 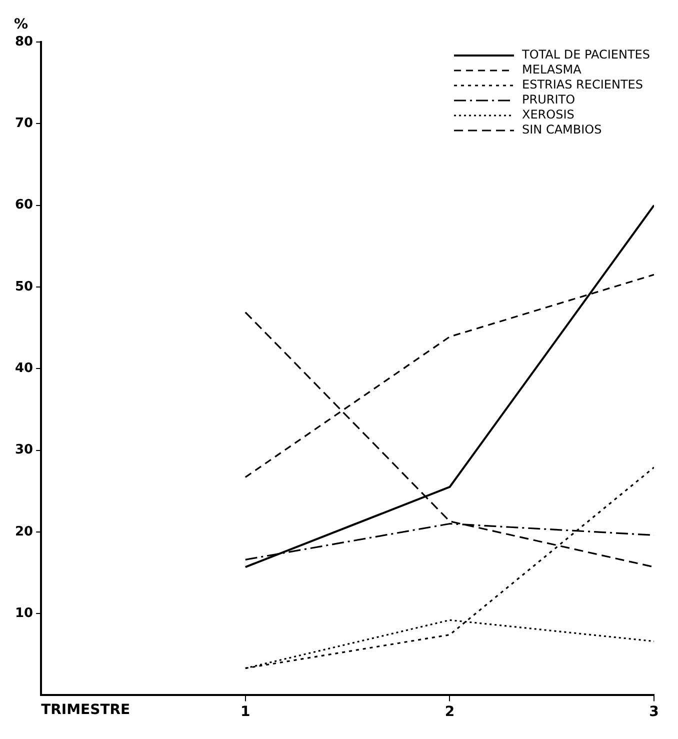 I want to click on y-tick-label: 10, so click(x=24, y=613).